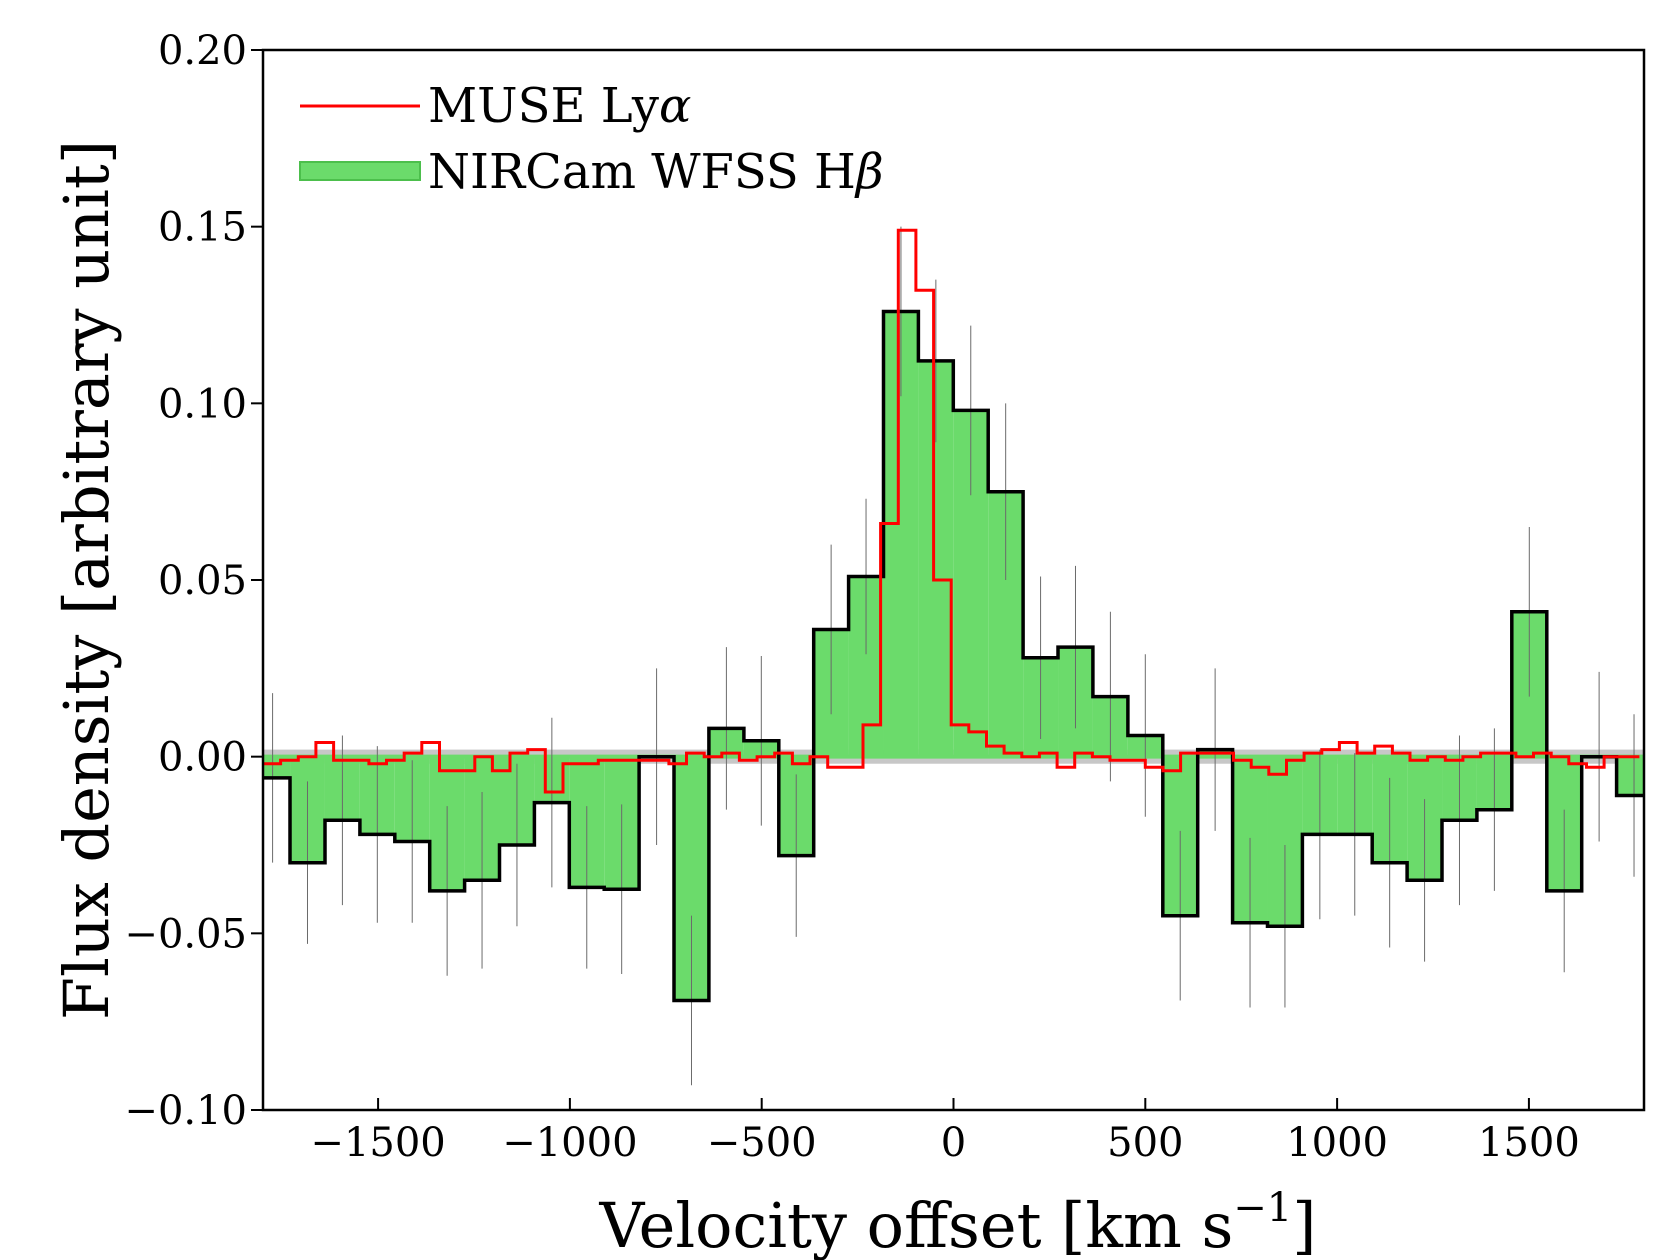 Image resolution: width=1655 pixels, height=1260 pixels. What do you see at coordinates (377, 1143) in the screenshot?
I see `x-tick-label: −1500` at bounding box center [377, 1143].